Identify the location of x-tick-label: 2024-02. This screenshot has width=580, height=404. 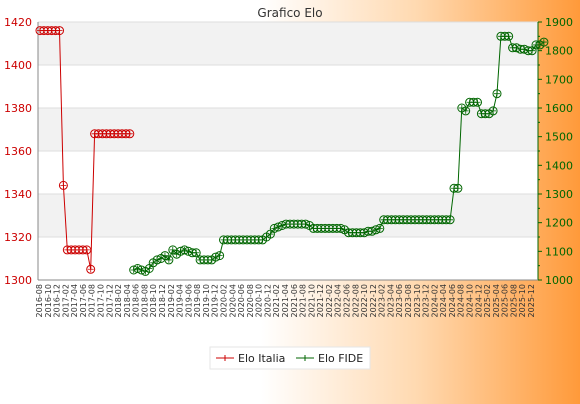
(434, 300).